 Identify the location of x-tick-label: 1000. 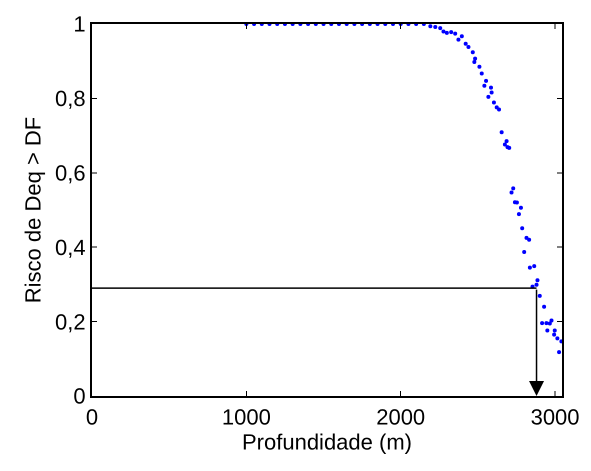
(246, 417).